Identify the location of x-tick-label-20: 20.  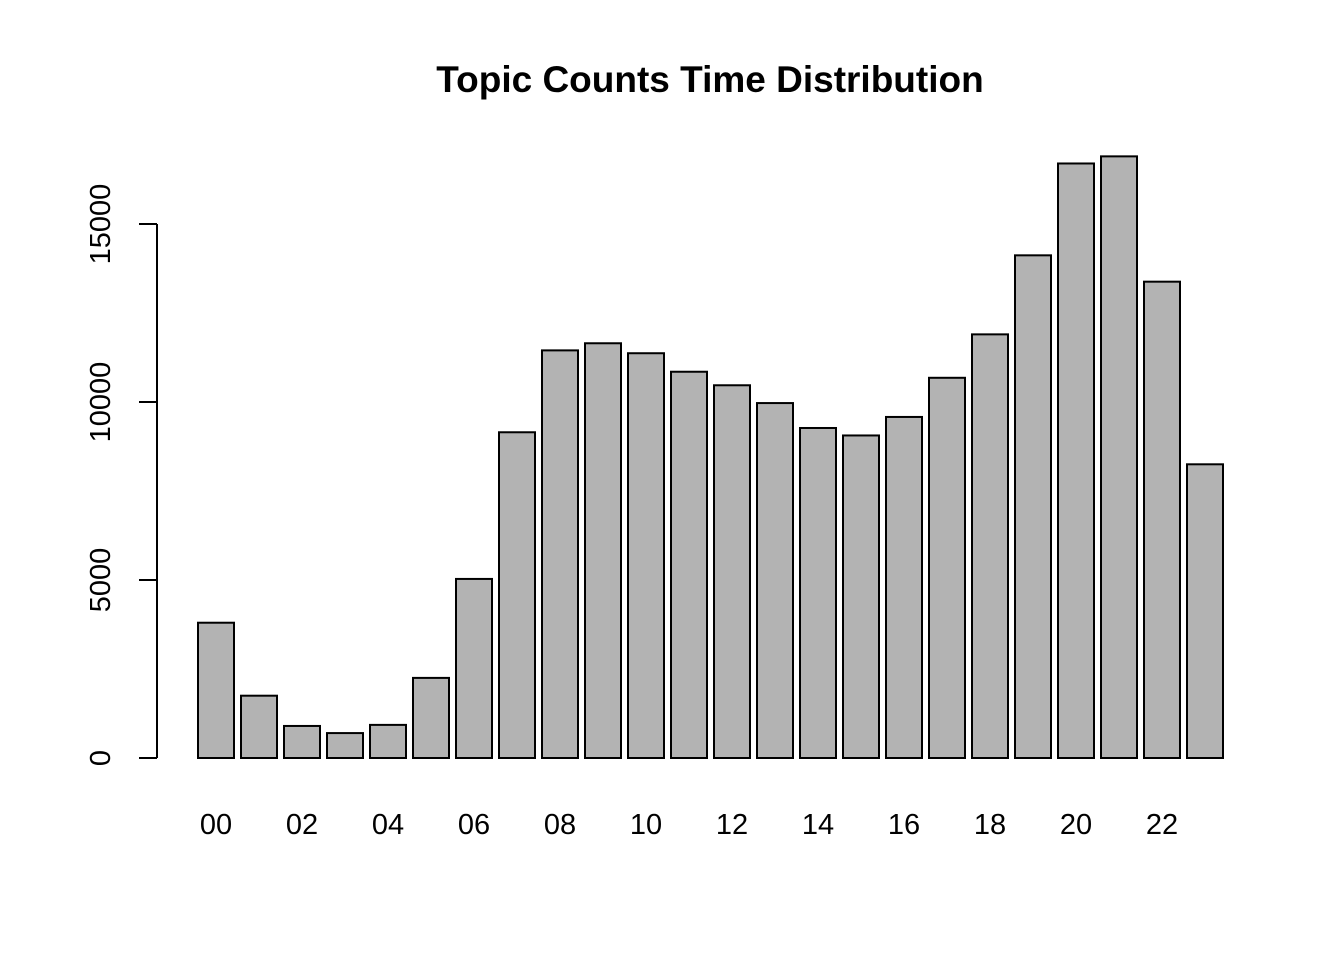
(1076, 825).